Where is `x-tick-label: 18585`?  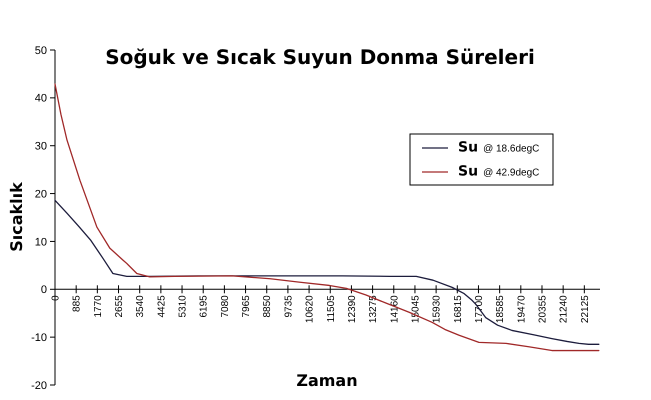 x-tick-label: 18585 is located at coordinates (500, 309).